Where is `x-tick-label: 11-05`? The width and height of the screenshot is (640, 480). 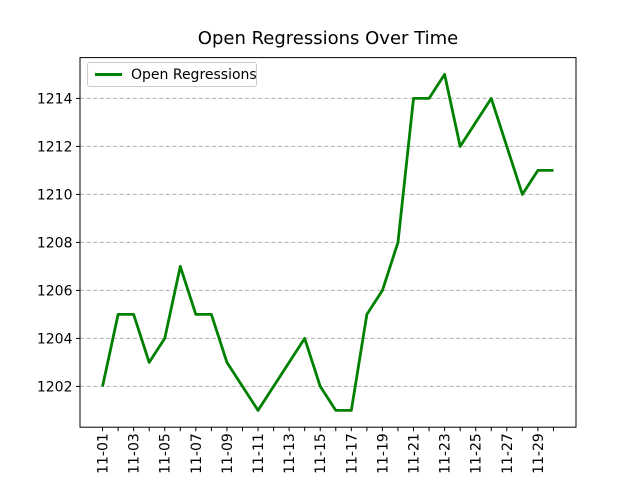 x-tick-label: 11-05 is located at coordinates (166, 453).